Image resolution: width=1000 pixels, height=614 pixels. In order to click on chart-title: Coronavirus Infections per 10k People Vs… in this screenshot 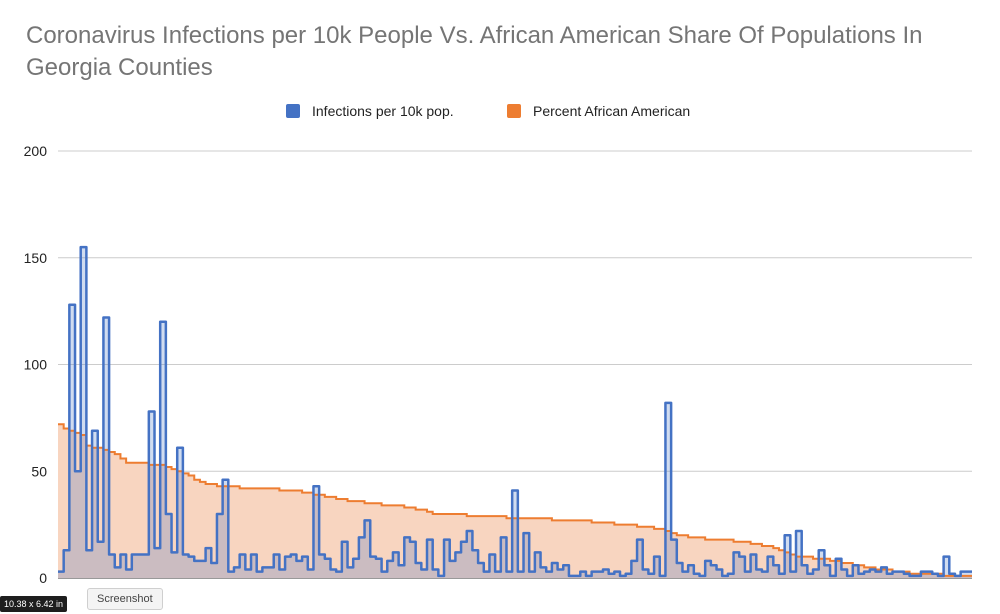, I will do `click(474, 51)`.